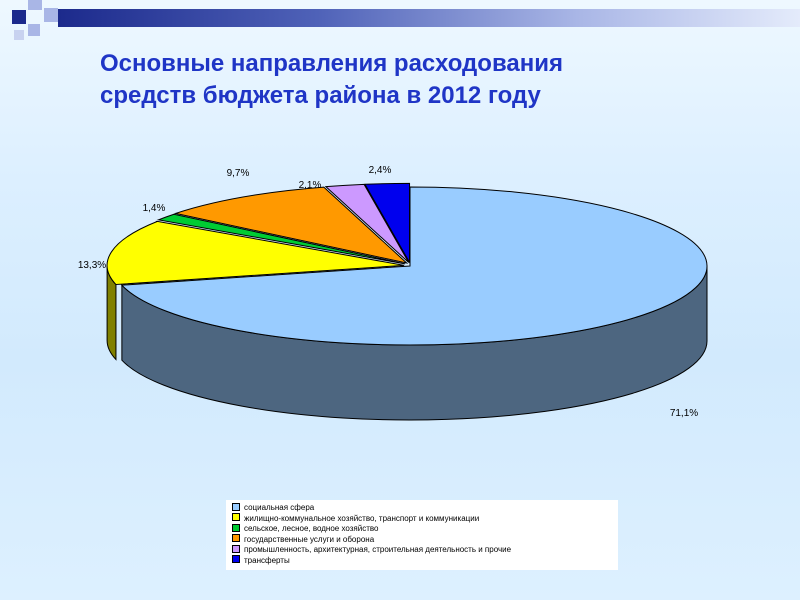 This screenshot has height=600, width=800. Describe the element at coordinates (429, 18) in the screenshot. I see `header-bar` at that location.